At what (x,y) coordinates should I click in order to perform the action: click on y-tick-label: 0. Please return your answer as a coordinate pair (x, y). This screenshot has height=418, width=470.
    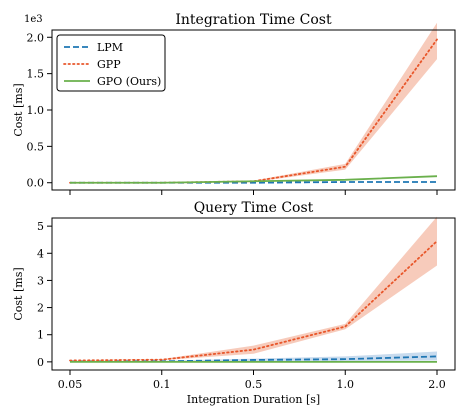
    Looking at the image, I should click on (40, 362).